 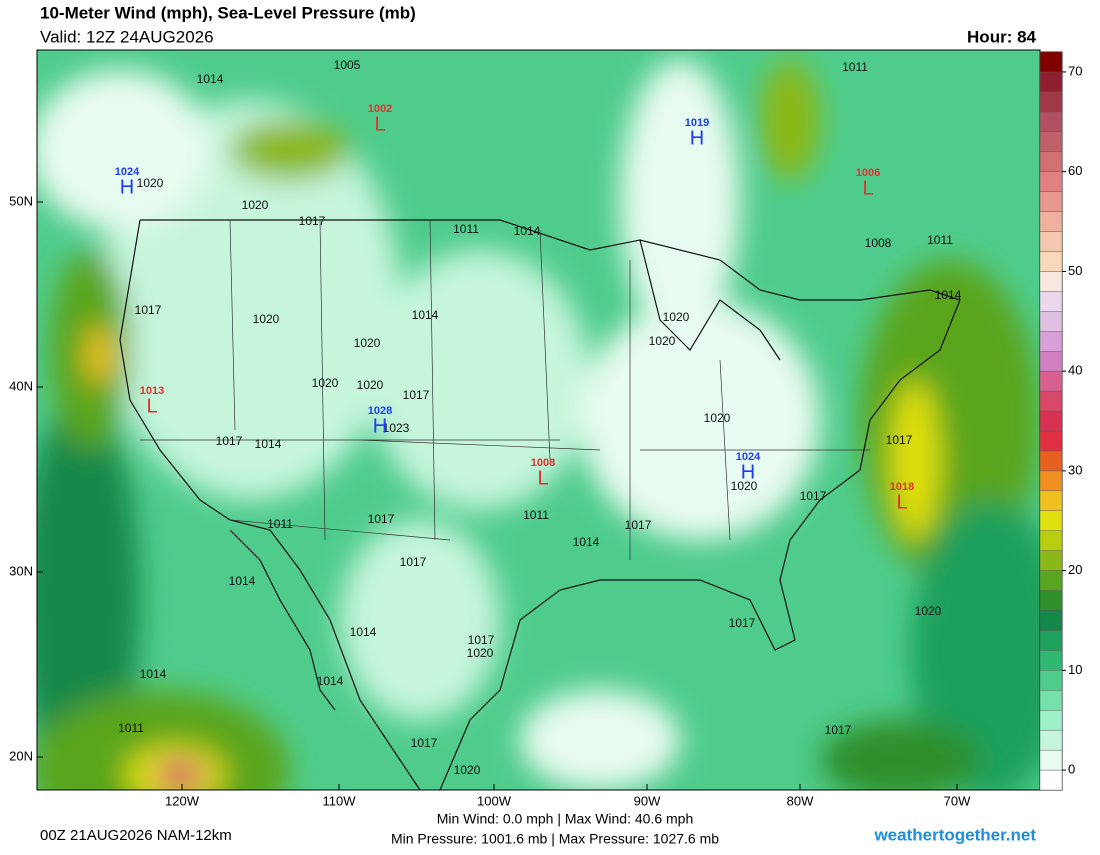 What do you see at coordinates (1075, 469) in the screenshot?
I see `colorbar-label: 30` at bounding box center [1075, 469].